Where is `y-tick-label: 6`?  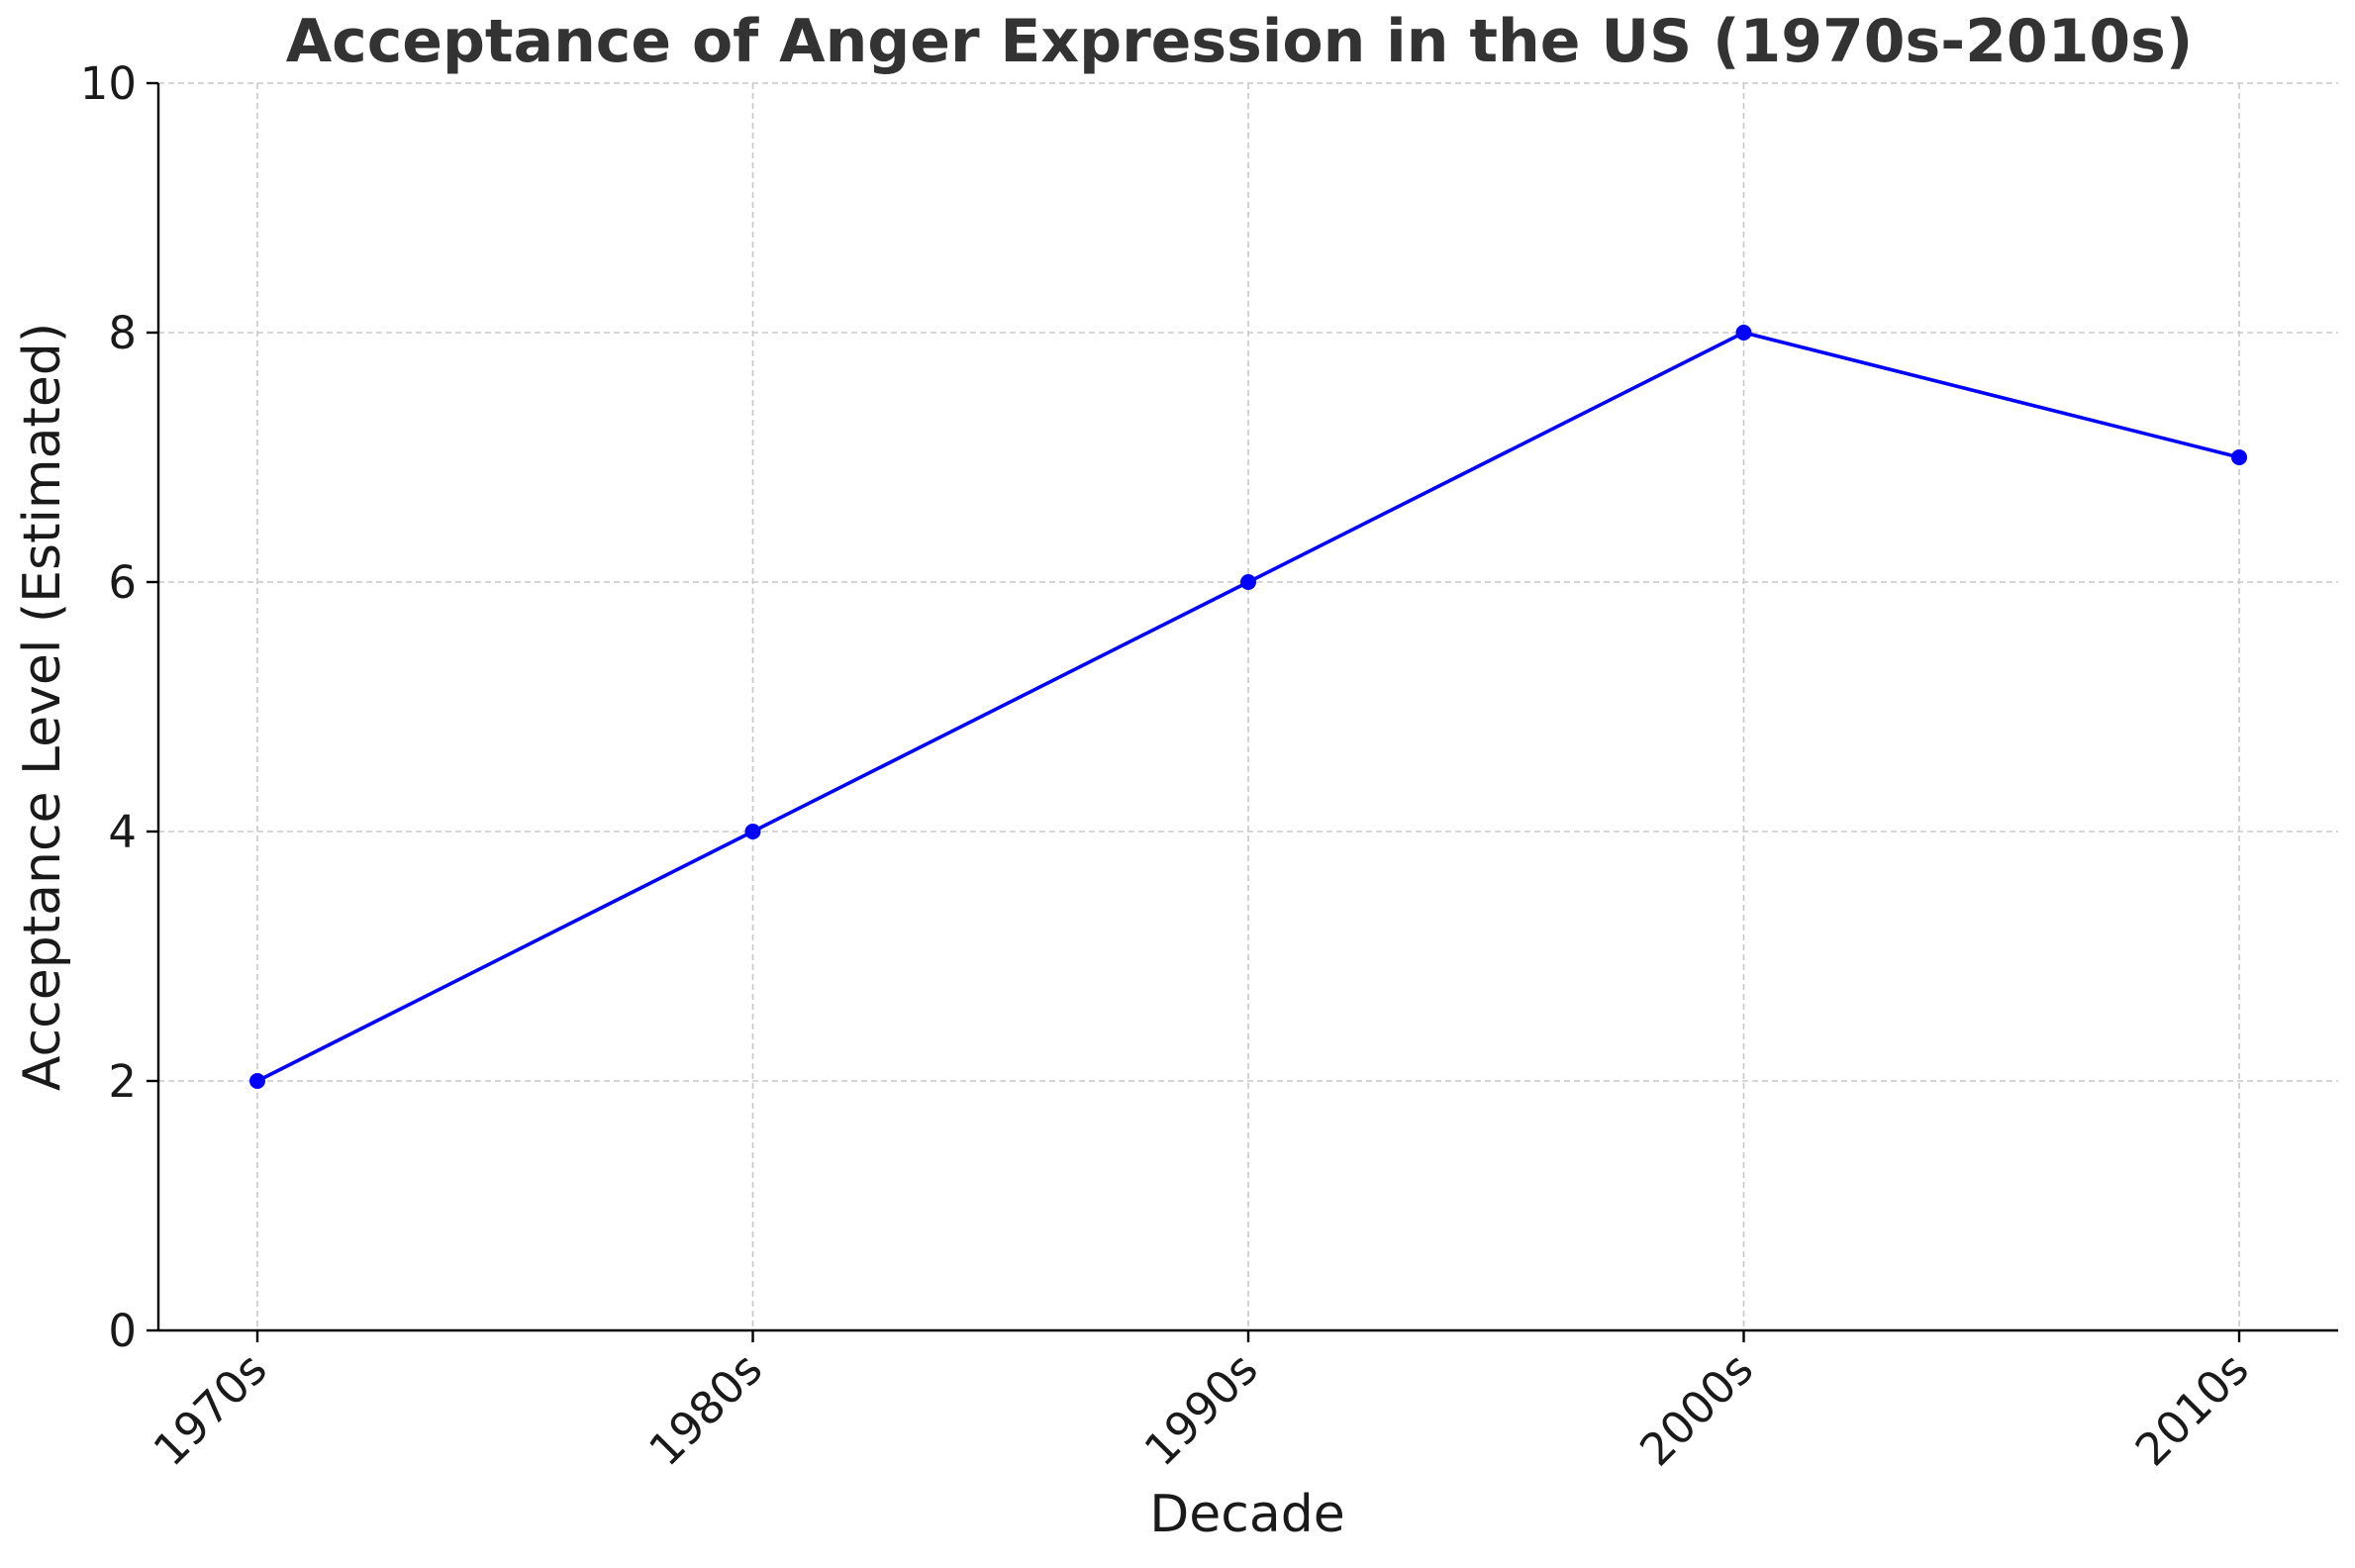 y-tick-label: 6 is located at coordinates (123, 582).